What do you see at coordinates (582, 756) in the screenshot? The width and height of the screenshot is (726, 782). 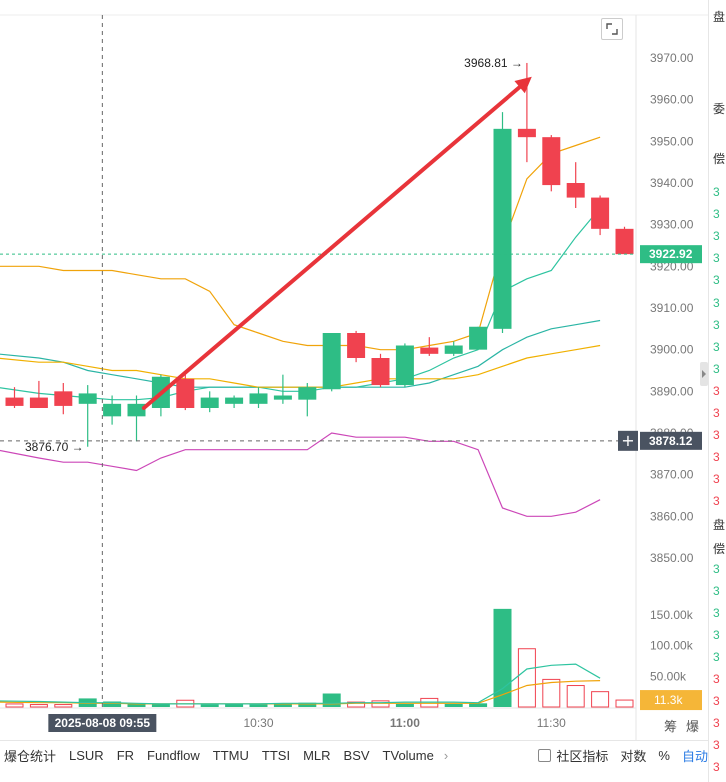 I see `community-indicators-label: 社区指标` at bounding box center [582, 756].